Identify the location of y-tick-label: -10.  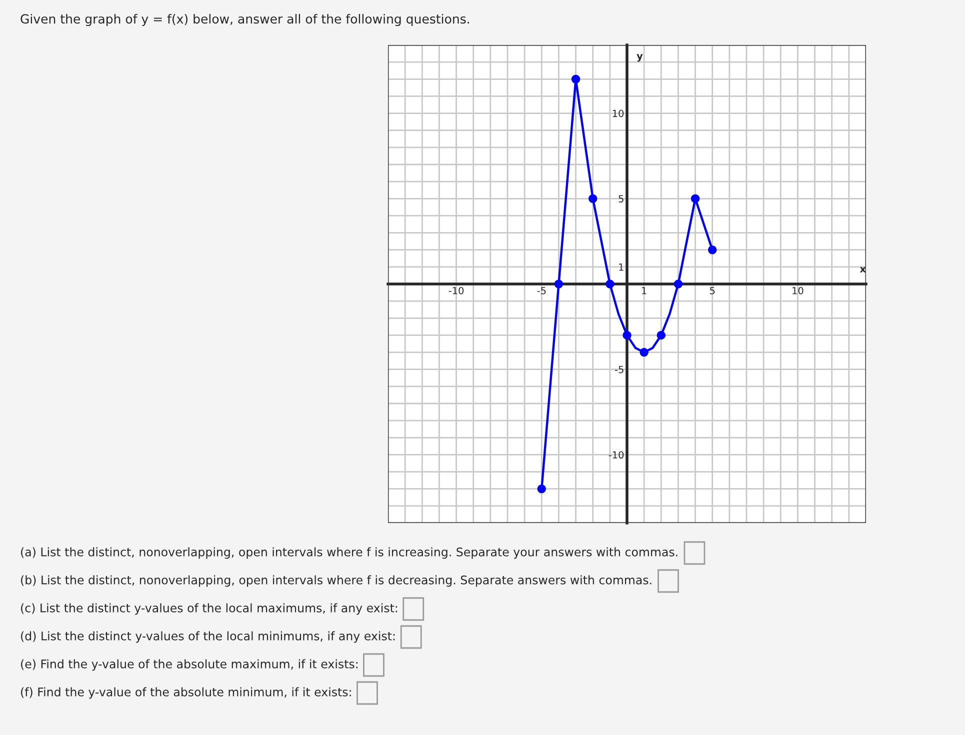
(616, 455).